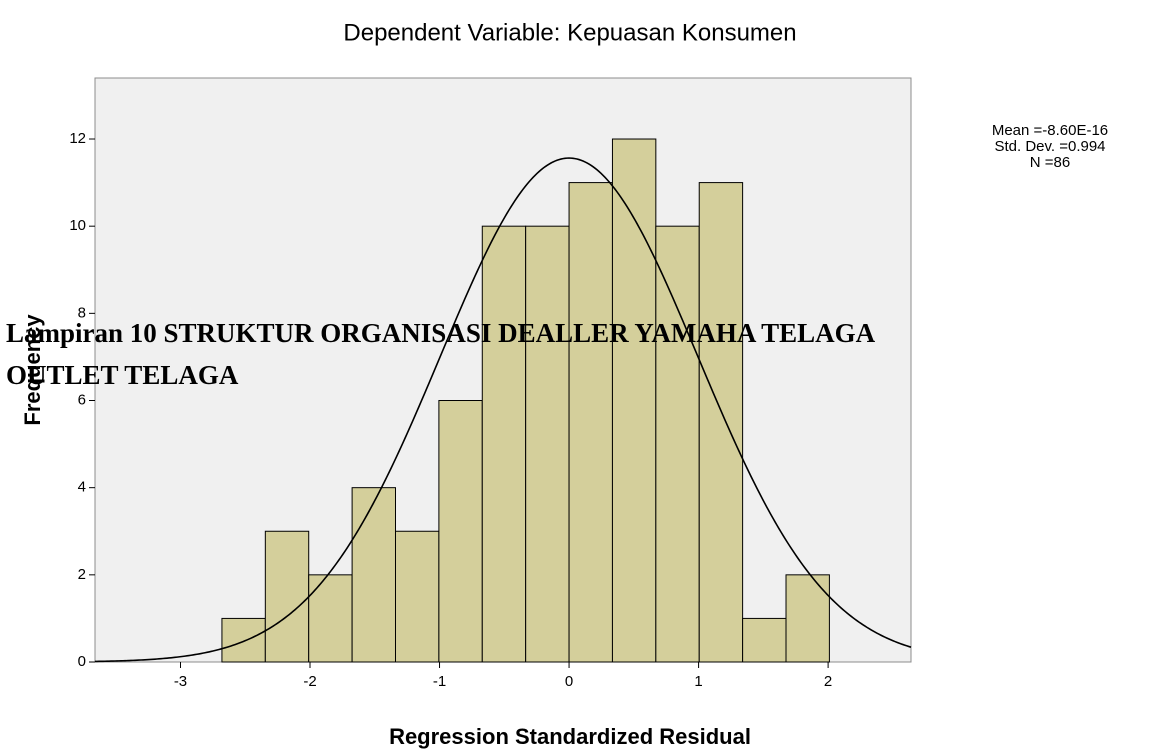 The height and width of the screenshot is (756, 1149). What do you see at coordinates (82, 574) in the screenshot?
I see `y-tick-label: 2` at bounding box center [82, 574].